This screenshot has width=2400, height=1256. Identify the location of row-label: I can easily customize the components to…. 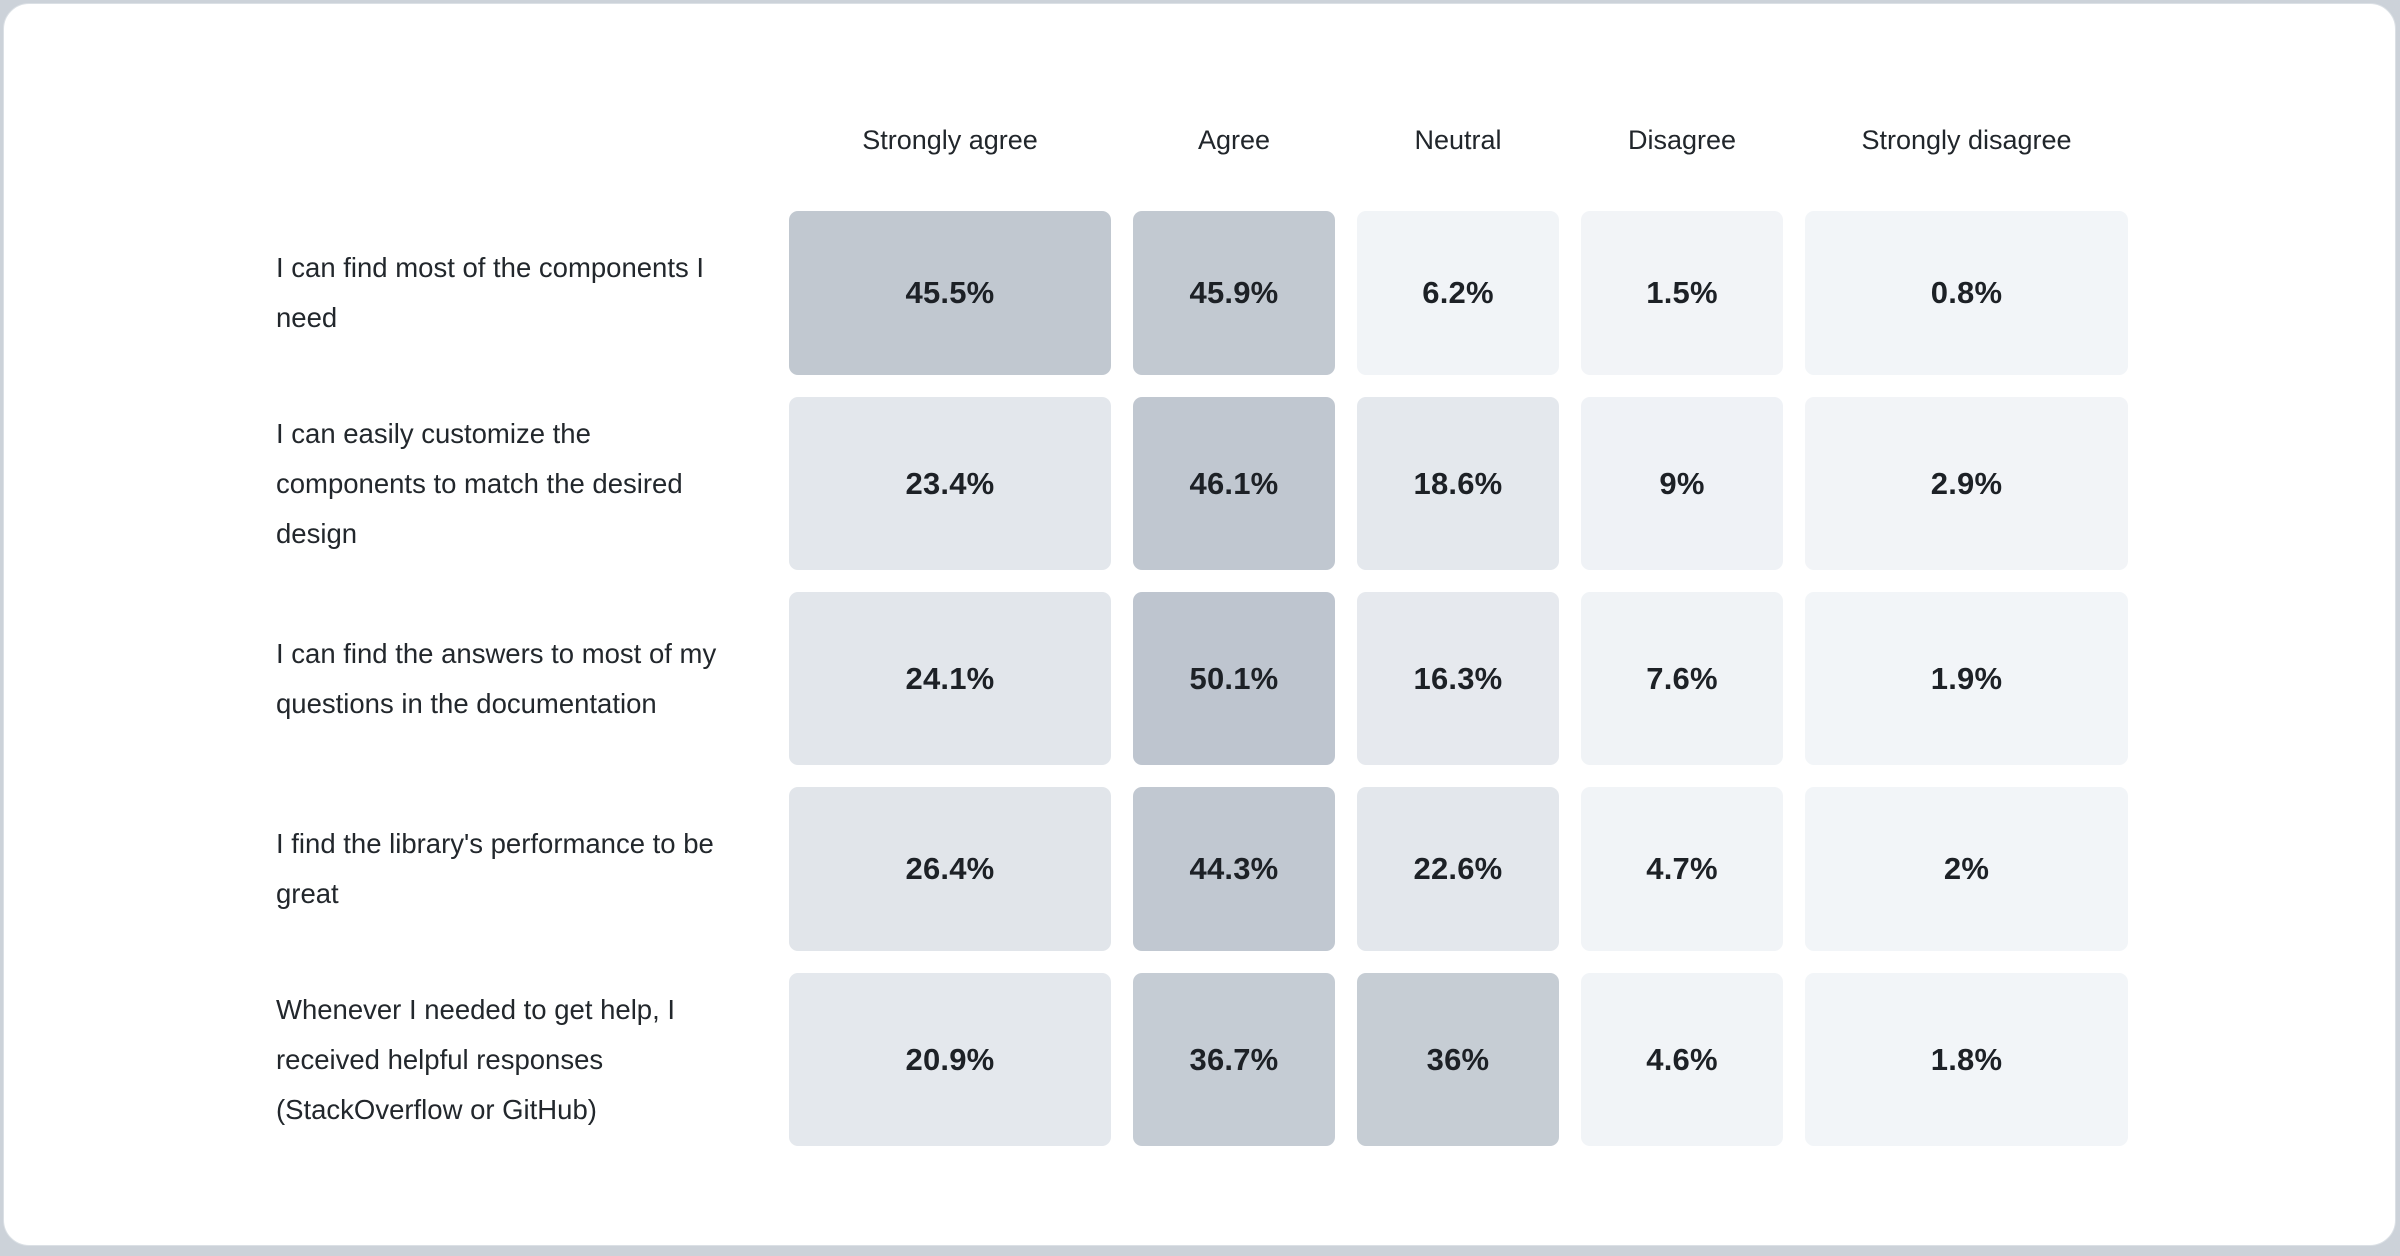
(479, 483).